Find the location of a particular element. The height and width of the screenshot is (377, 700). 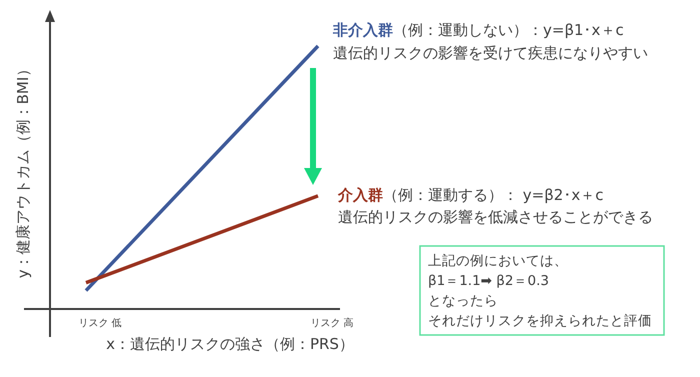

text: 上記の例においては、 is located at coordinates (498, 261).